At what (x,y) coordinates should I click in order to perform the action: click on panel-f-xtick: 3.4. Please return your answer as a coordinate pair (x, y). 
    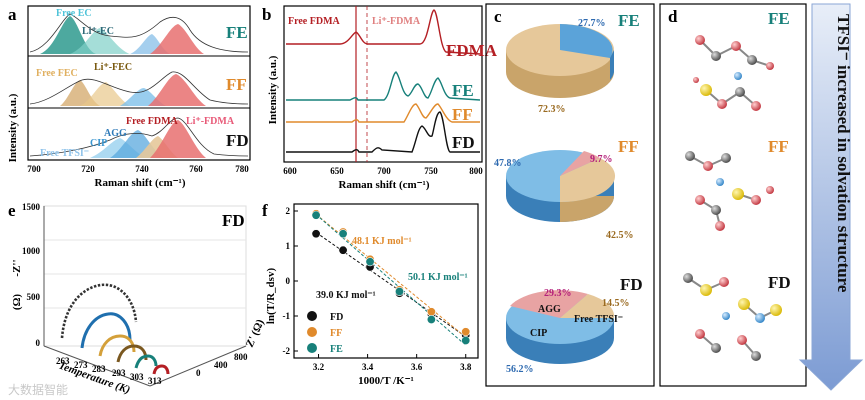
    Looking at the image, I should click on (368, 367).